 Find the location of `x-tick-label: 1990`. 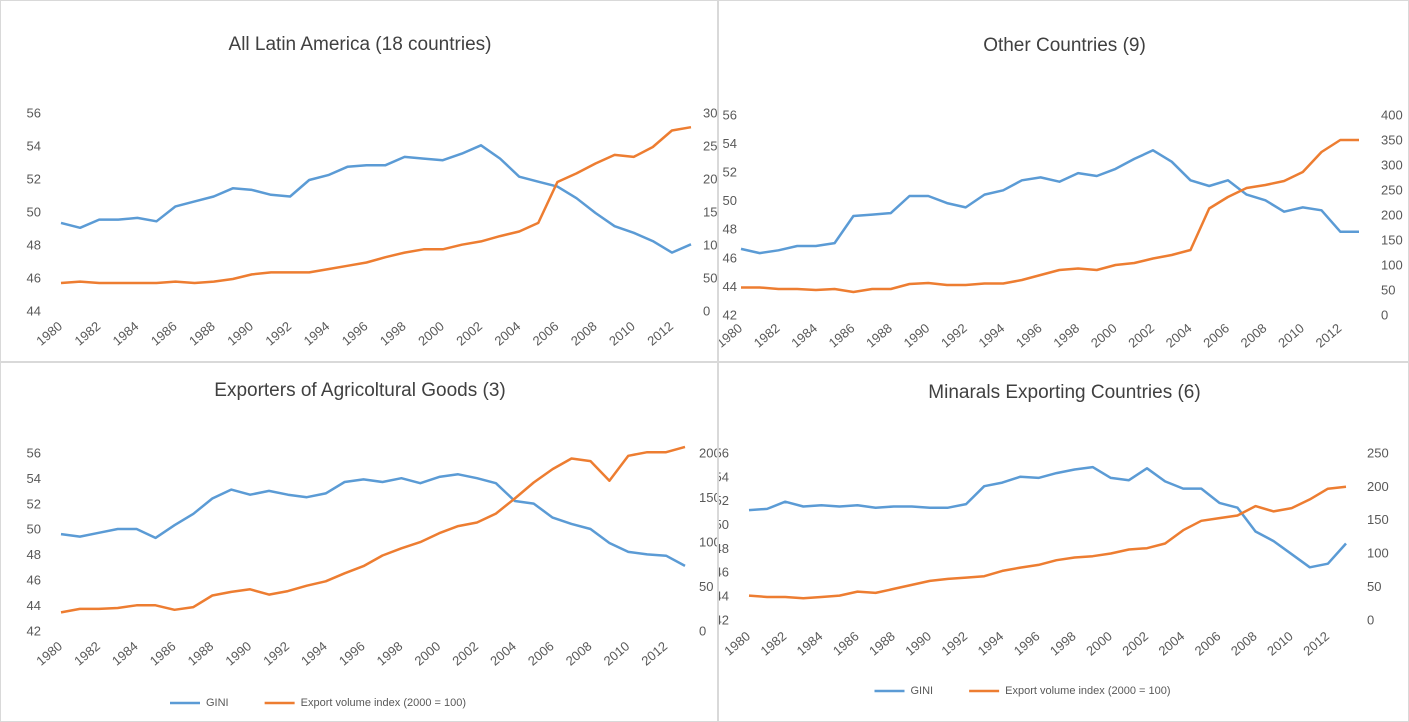

x-tick-label: 1990 is located at coordinates (917, 335).